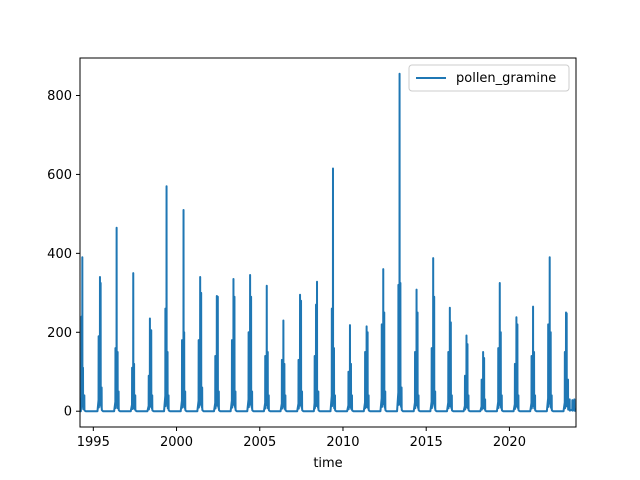 Image resolution: width=640 pixels, height=480 pixels. Describe the element at coordinates (59, 96) in the screenshot. I see `y-tick-label: 800` at that location.